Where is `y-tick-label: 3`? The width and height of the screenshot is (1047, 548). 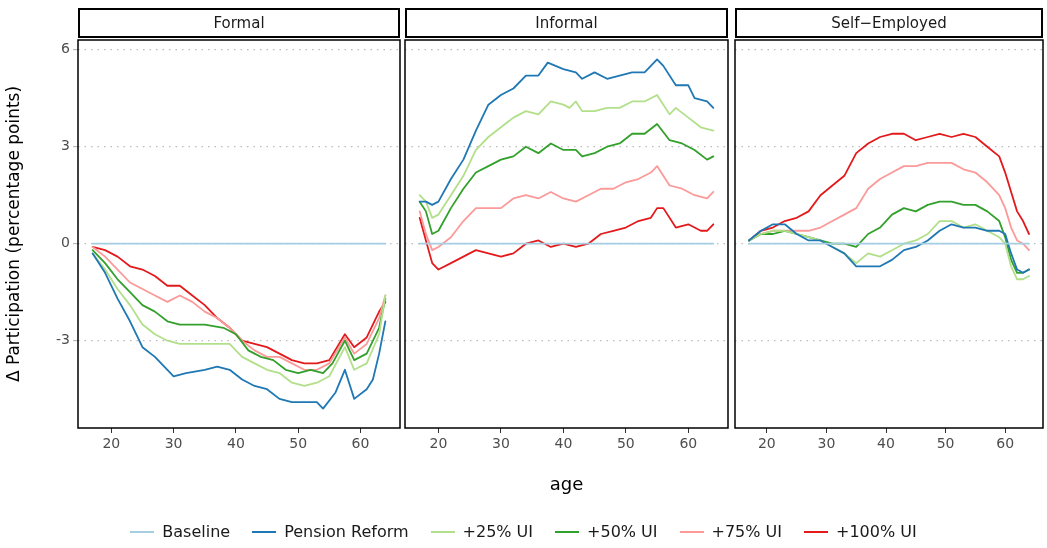
y-tick-label: 3 is located at coordinates (65, 145).